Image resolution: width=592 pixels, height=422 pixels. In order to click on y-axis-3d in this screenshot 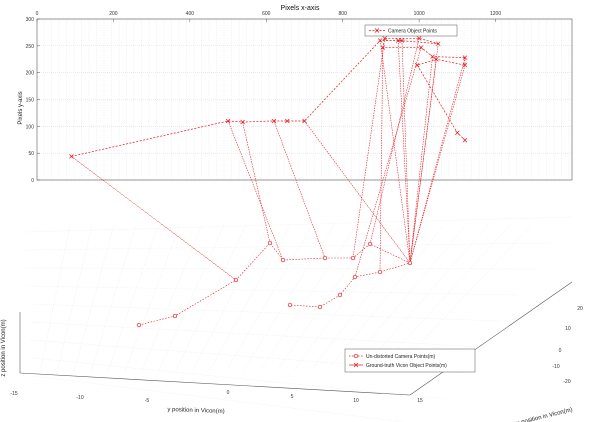, I will do `click(491, 338)`.